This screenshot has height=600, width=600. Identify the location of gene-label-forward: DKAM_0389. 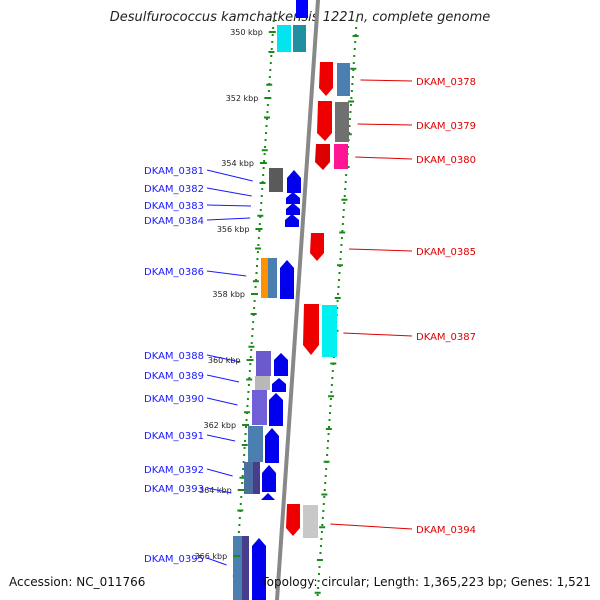
(174, 376).